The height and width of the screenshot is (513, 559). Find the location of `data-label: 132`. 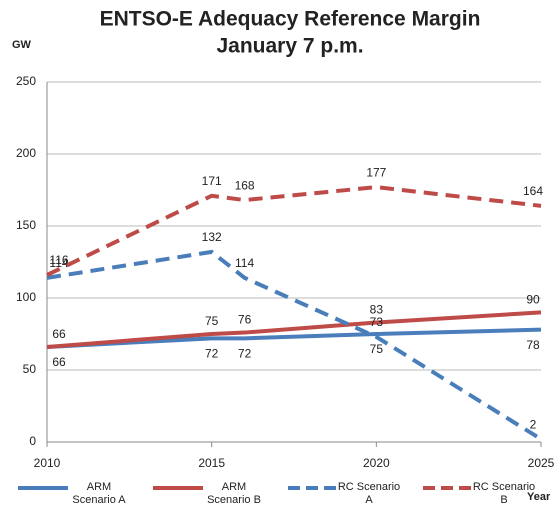

data-label: 132 is located at coordinates (212, 237).